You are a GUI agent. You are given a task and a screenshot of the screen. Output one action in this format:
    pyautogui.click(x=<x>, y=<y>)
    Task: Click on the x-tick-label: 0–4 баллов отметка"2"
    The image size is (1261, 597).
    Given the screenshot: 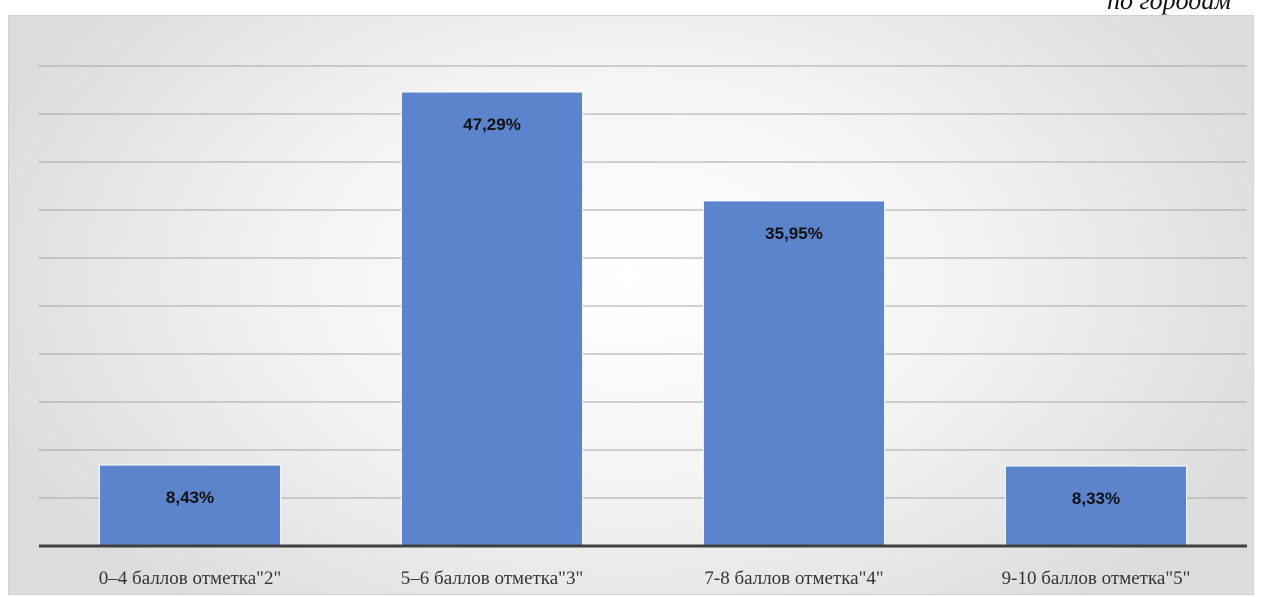 What is the action you would take?
    pyautogui.click(x=190, y=578)
    